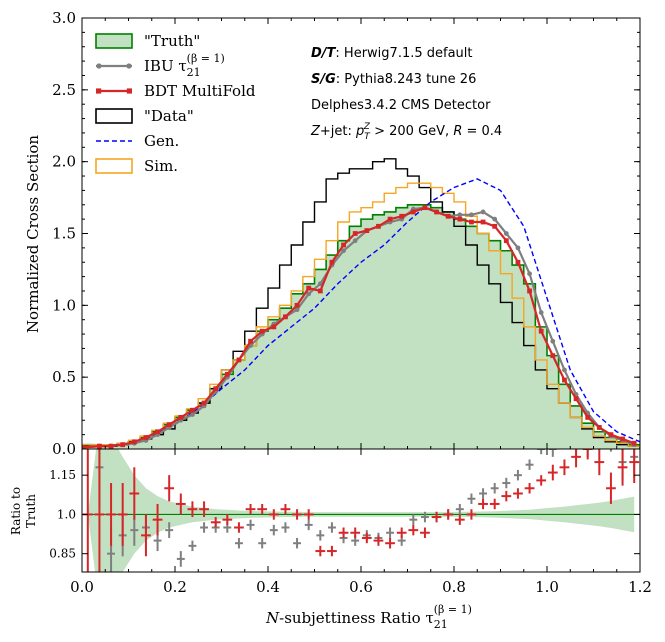 This screenshot has width=665, height=642. I want to click on annotation-bold: S/G, so click(323, 79).